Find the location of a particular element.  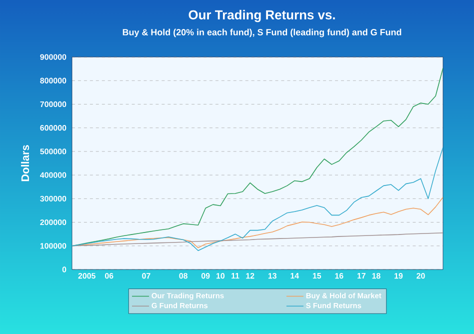

chart-subtitle: Buy & Hold (20% in each fund), S Fund (leading fund) and G Fund is located at coordinates (262, 33).